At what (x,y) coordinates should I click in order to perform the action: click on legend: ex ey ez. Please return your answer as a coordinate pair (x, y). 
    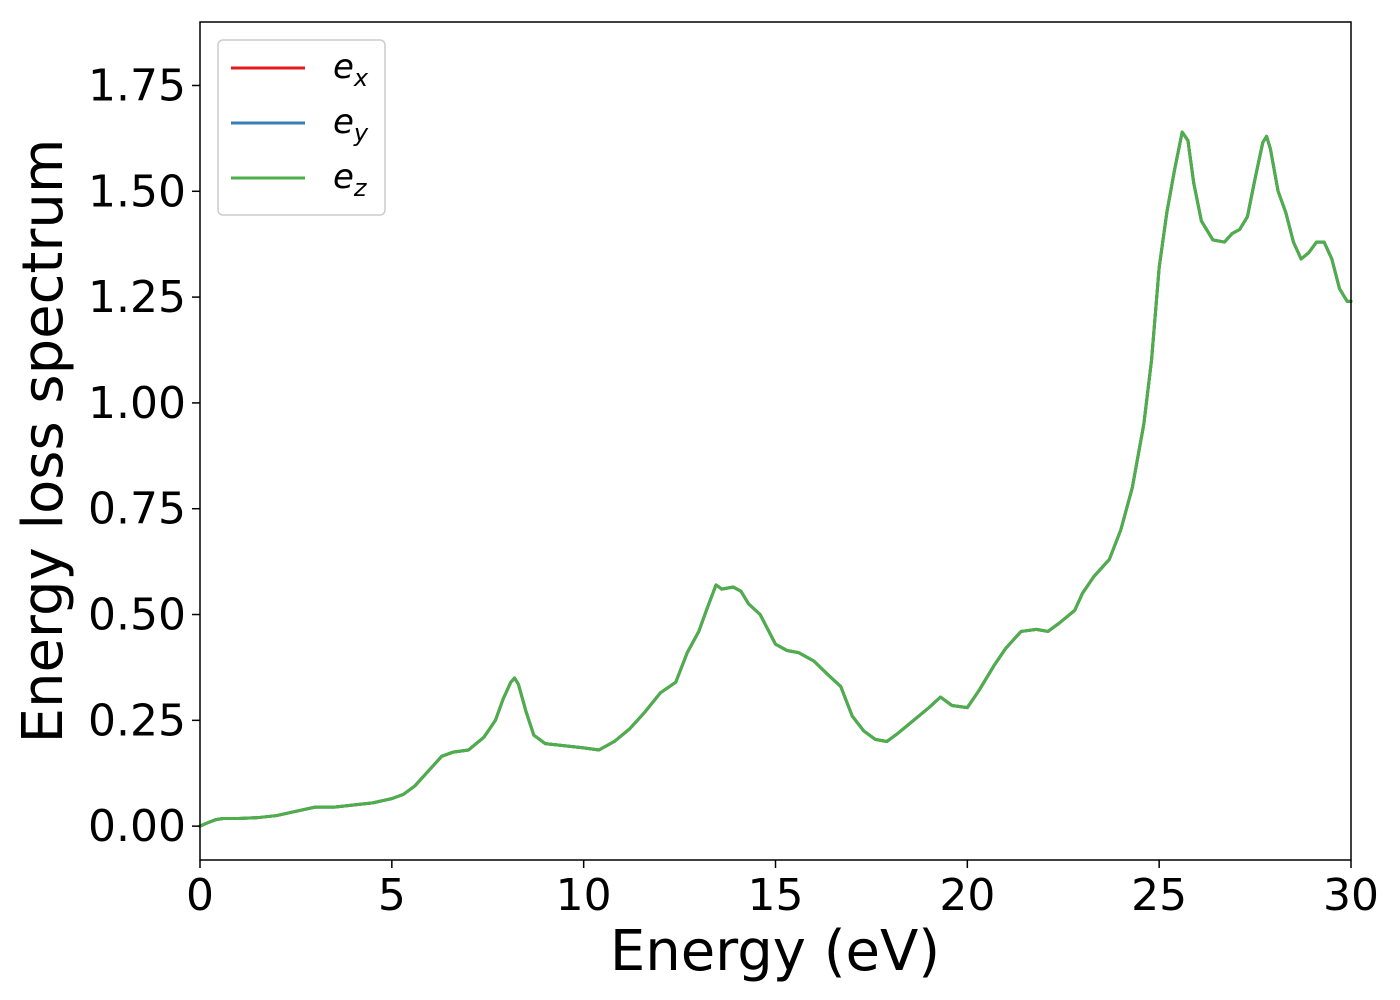
    Looking at the image, I should click on (301, 127).